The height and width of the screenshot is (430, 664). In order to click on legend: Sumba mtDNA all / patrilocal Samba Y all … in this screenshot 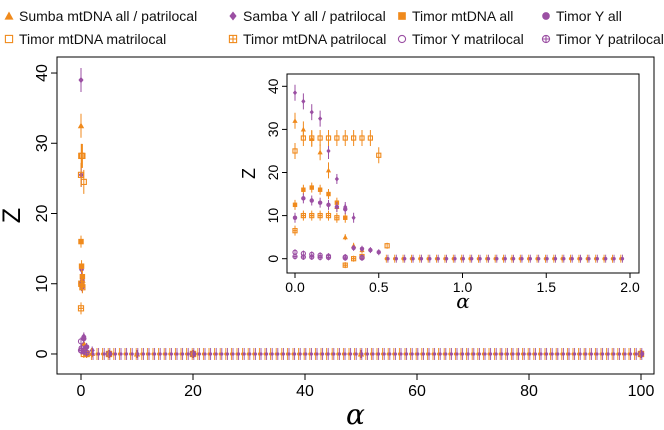, I will do `click(332, 26)`.